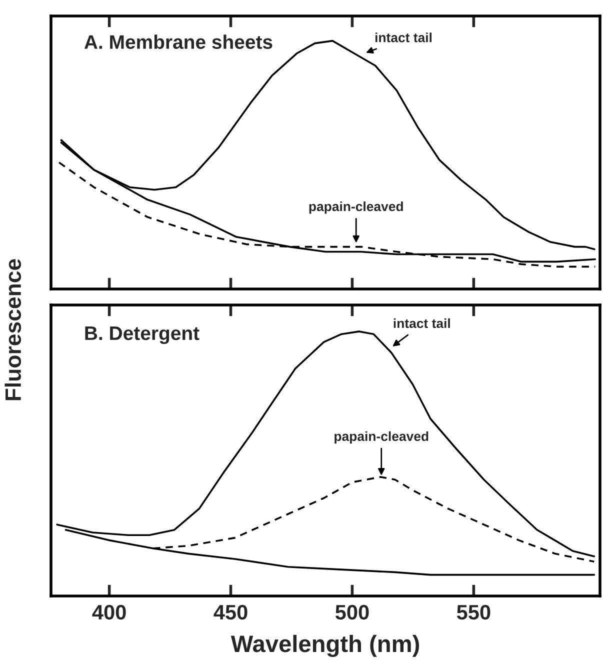 The height and width of the screenshot is (660, 603). What do you see at coordinates (13, 329) in the screenshot?
I see `y-axis-title: Fluorescence` at bounding box center [13, 329].